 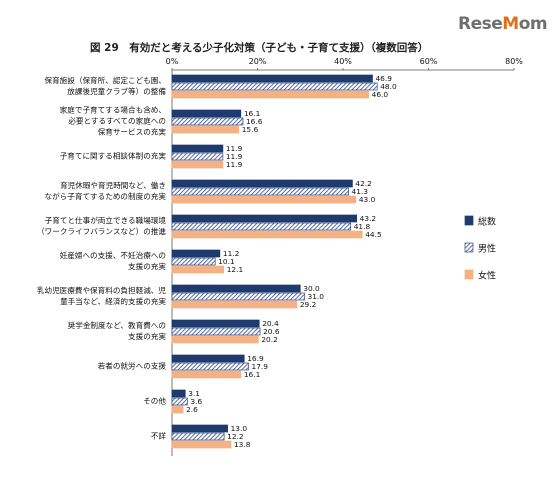 What do you see at coordinates (271, 331) in the screenshot?
I see `value-label: 20.6` at bounding box center [271, 331].